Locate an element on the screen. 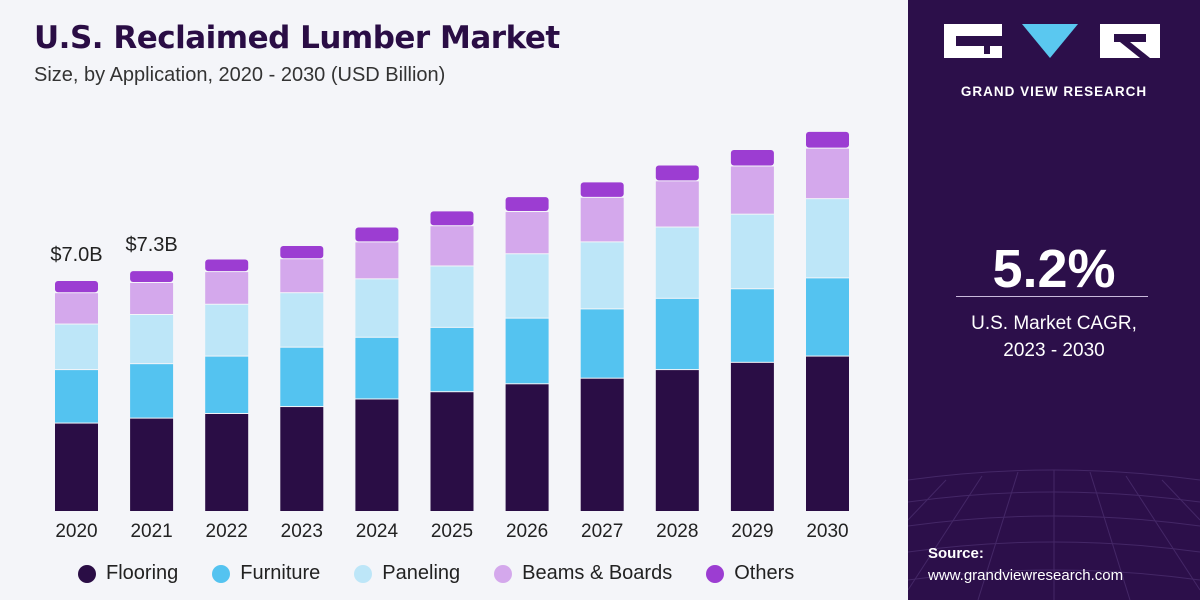  bar-segment-2025-flooring is located at coordinates (452, 451).